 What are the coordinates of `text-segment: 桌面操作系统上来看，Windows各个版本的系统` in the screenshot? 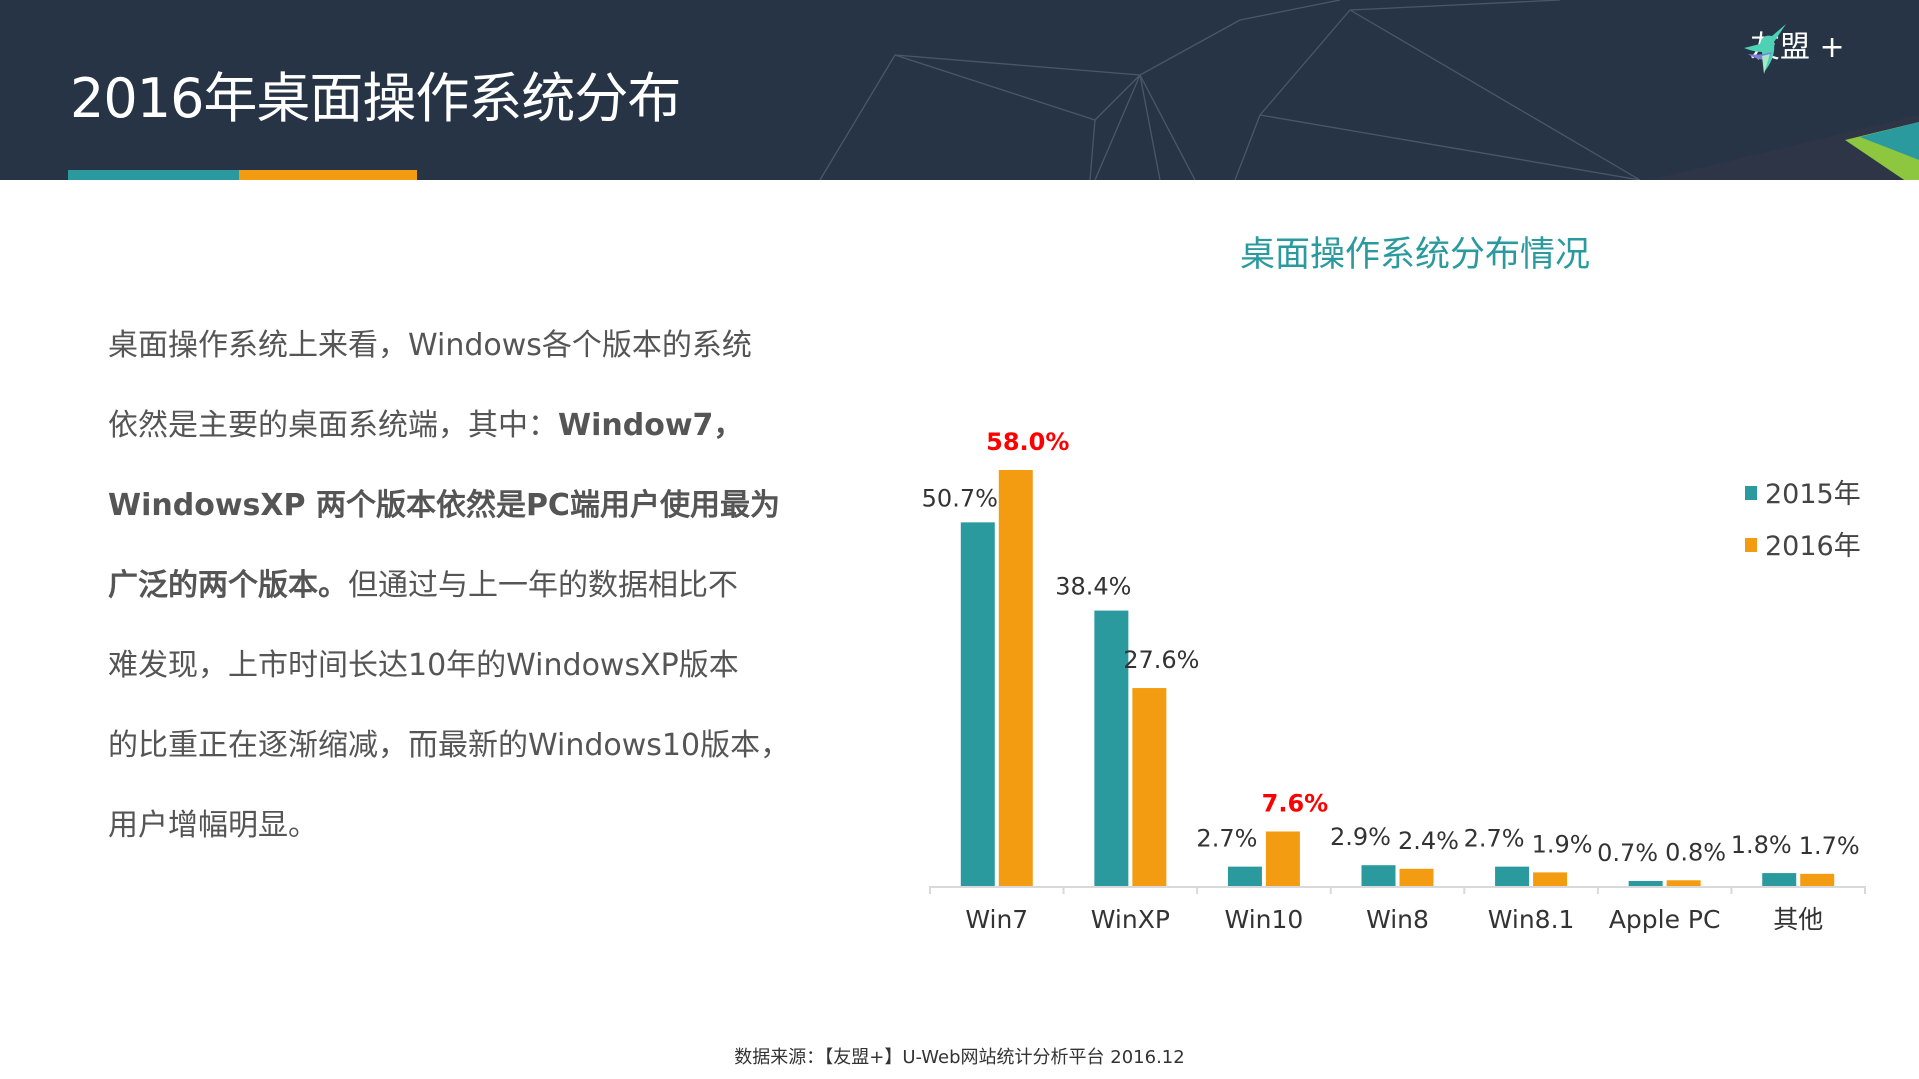 It's located at (430, 345).